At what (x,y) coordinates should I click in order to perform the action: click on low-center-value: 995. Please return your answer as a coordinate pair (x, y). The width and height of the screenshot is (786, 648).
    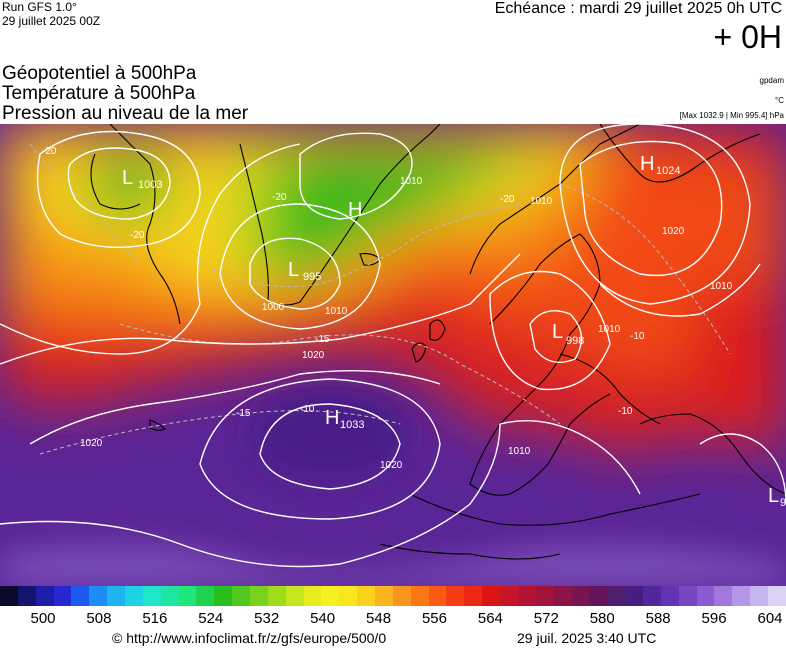
    Looking at the image, I should click on (312, 277).